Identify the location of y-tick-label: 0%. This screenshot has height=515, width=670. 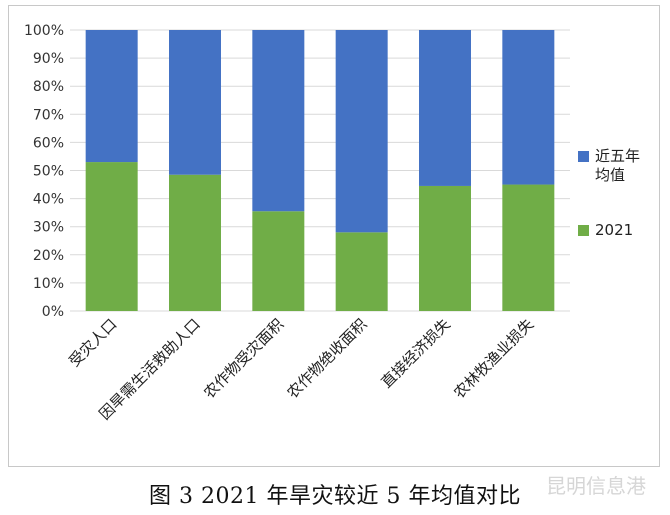
(53, 312).